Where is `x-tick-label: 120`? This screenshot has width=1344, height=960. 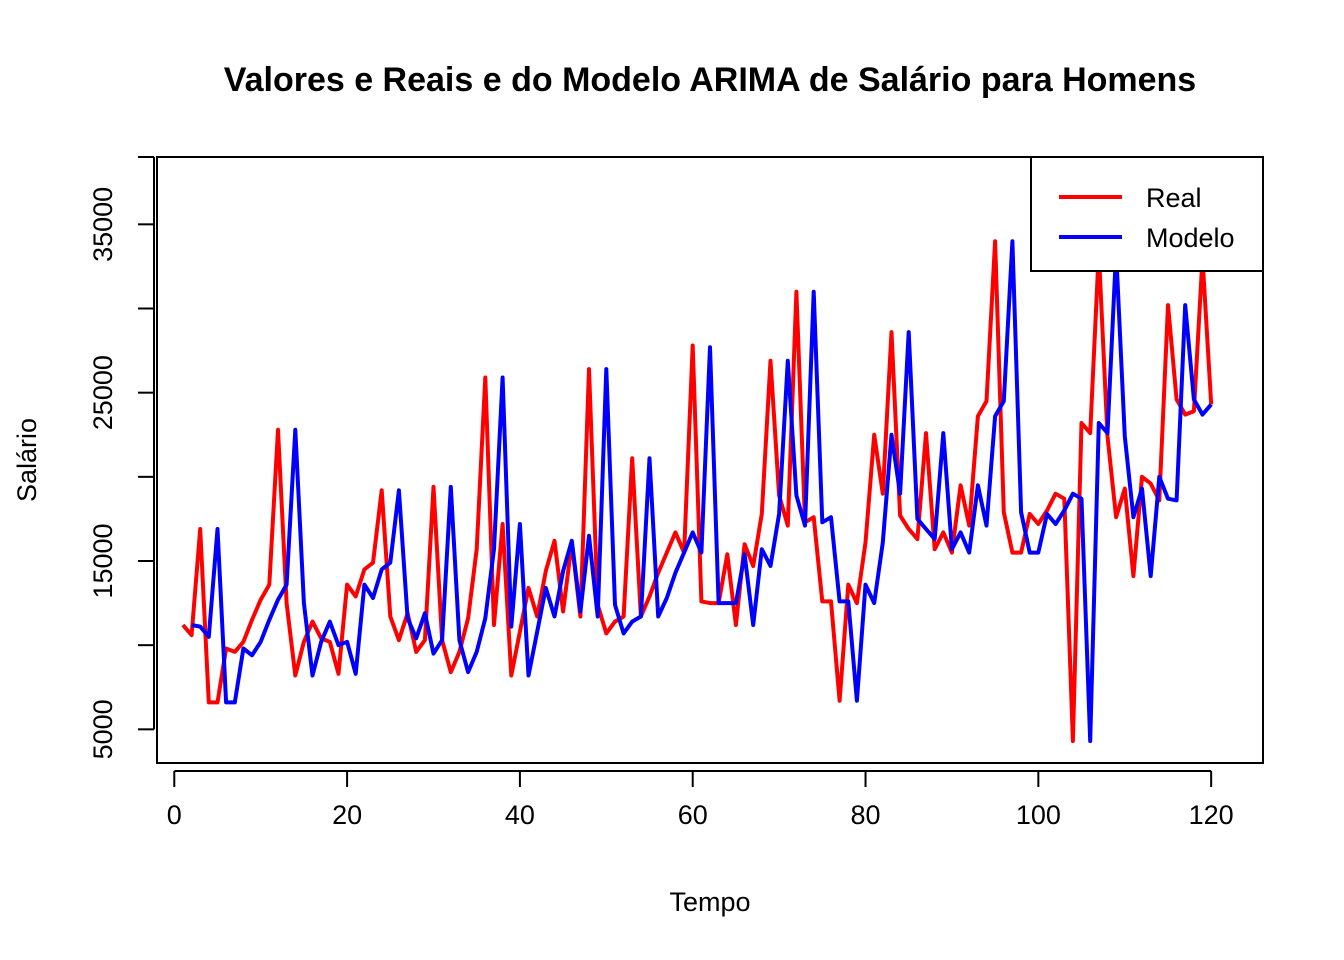 x-tick-label: 120 is located at coordinates (1211, 815).